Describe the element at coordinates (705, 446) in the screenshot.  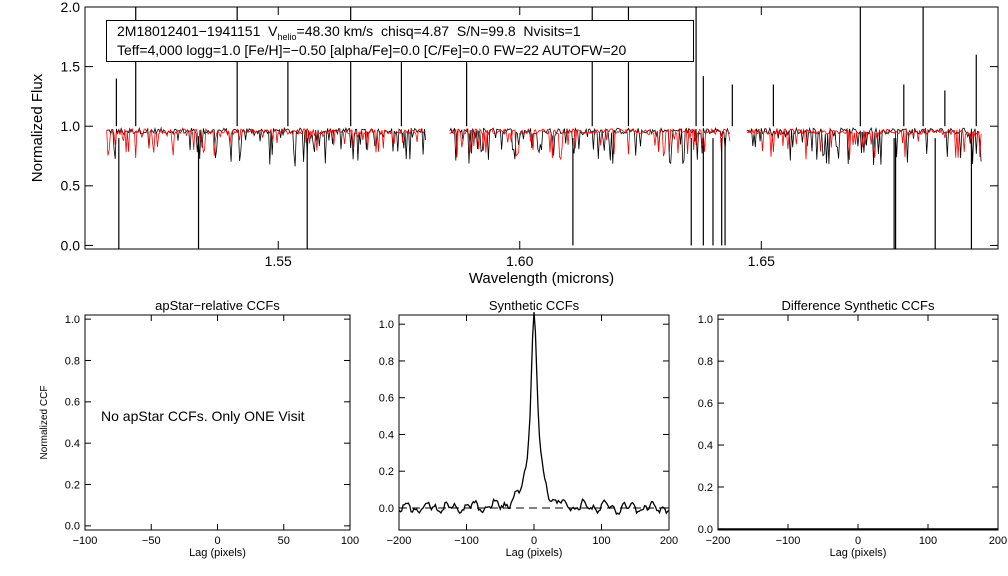
I see `y-tick-label-3-2: 0.4` at that location.